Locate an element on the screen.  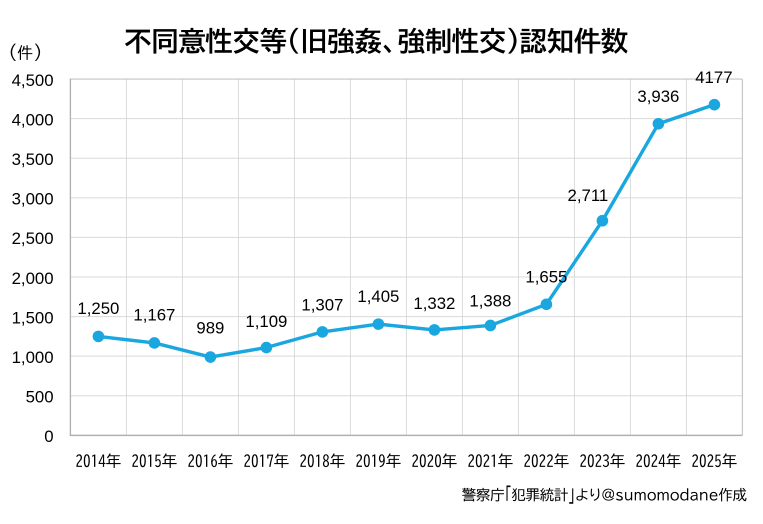
svg-text: 1,388 is located at coordinates (490, 301).